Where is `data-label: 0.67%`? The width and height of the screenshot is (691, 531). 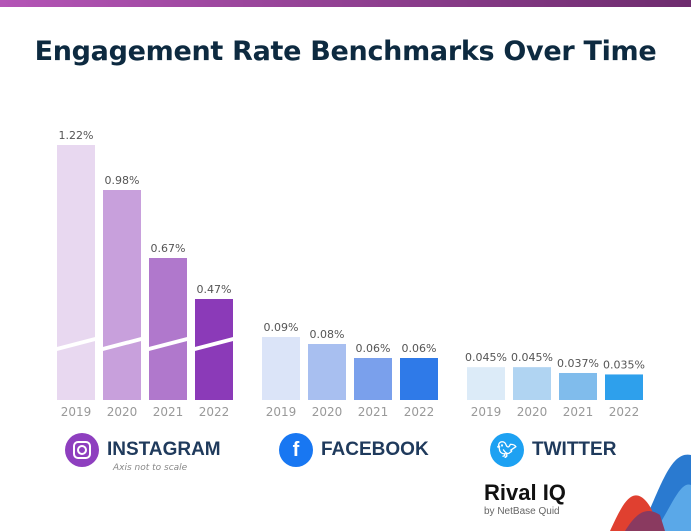
data-label: 0.67% is located at coordinates (168, 248).